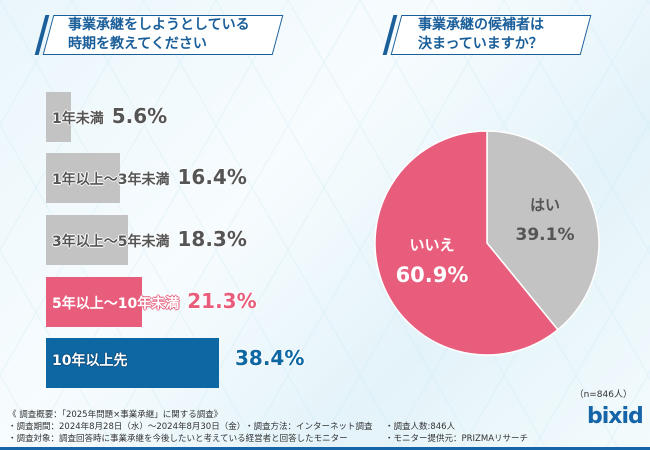 The height and width of the screenshot is (450, 650). I want to click on pie-category-label: はい, so click(545, 205).